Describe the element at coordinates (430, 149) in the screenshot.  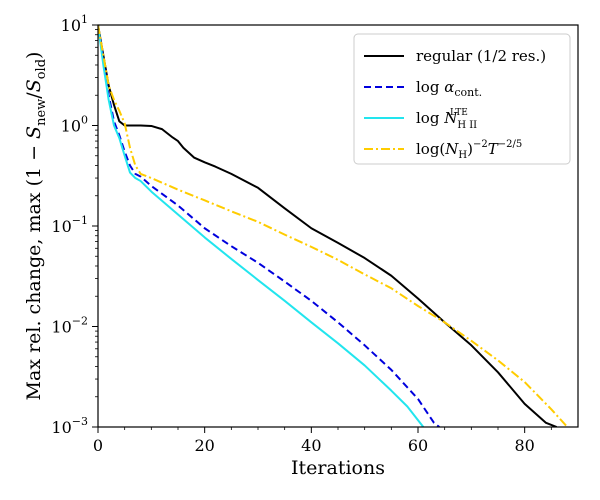
I see `legend-nht-prefix: log(` at that location.